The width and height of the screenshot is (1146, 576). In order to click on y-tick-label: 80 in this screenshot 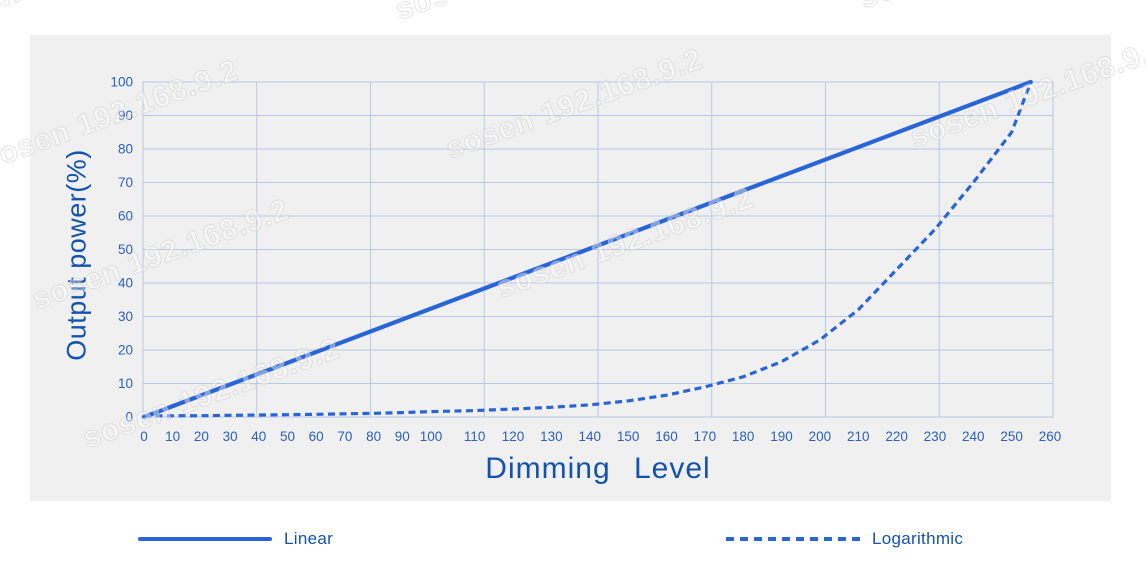, I will do `click(125, 149)`.